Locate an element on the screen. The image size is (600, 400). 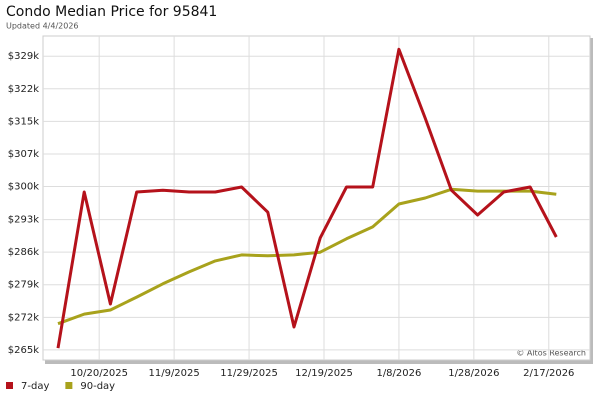
x-tick-label: 2/17/2026 is located at coordinates (548, 373).